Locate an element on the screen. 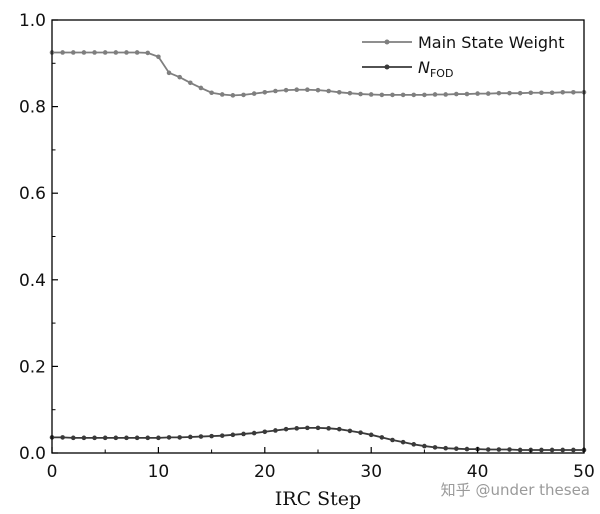 The image size is (600, 514). legend: Main State Weight NFOD is located at coordinates (463, 56).